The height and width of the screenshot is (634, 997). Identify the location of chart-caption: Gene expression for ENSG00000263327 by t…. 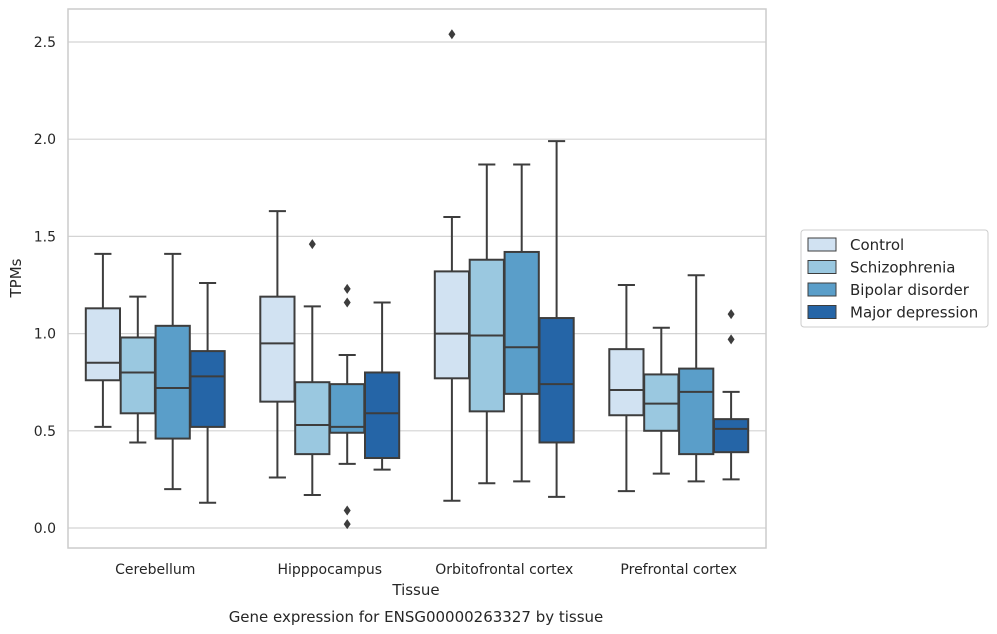
(416, 617).